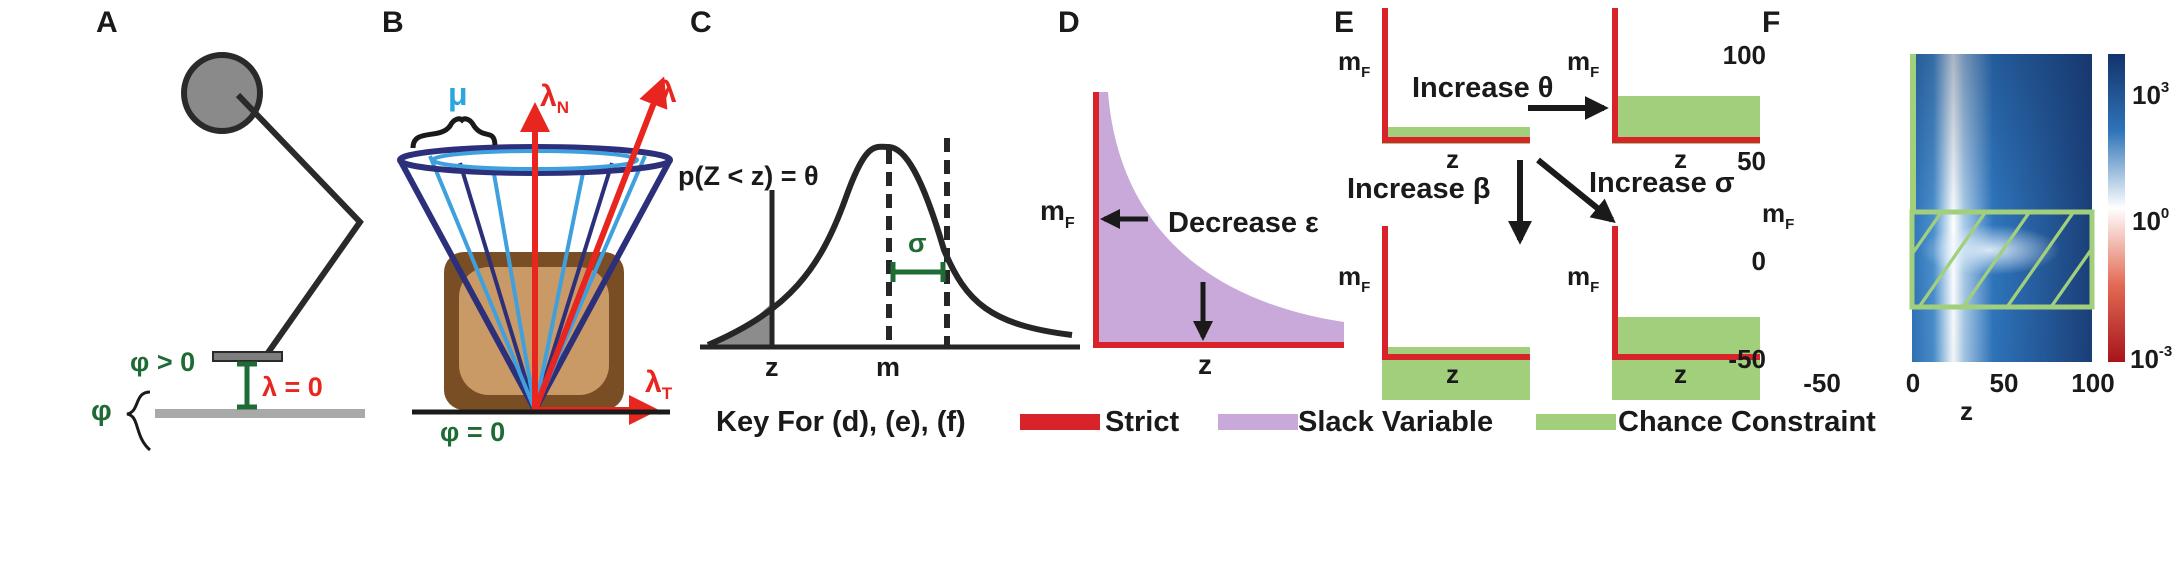 Image resolution: width=2177 pixels, height=573 pixels. What do you see at coordinates (1913, 383) in the screenshot?
I see `x-tick-label: 0` at bounding box center [1913, 383].